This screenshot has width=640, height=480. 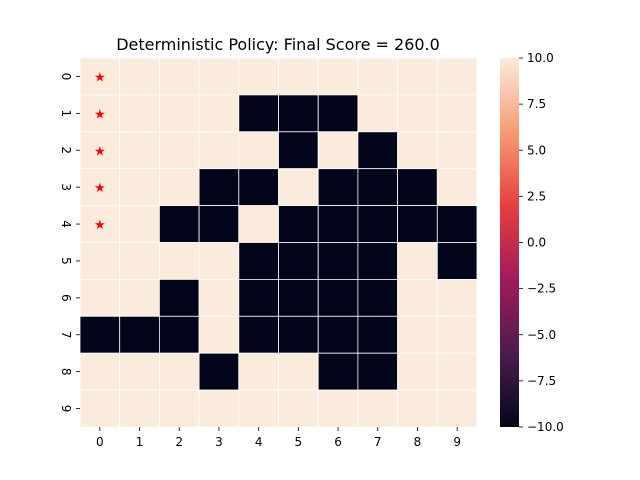 What do you see at coordinates (540, 58) in the screenshot?
I see `colorbar-tick-label: 10.0` at bounding box center [540, 58].